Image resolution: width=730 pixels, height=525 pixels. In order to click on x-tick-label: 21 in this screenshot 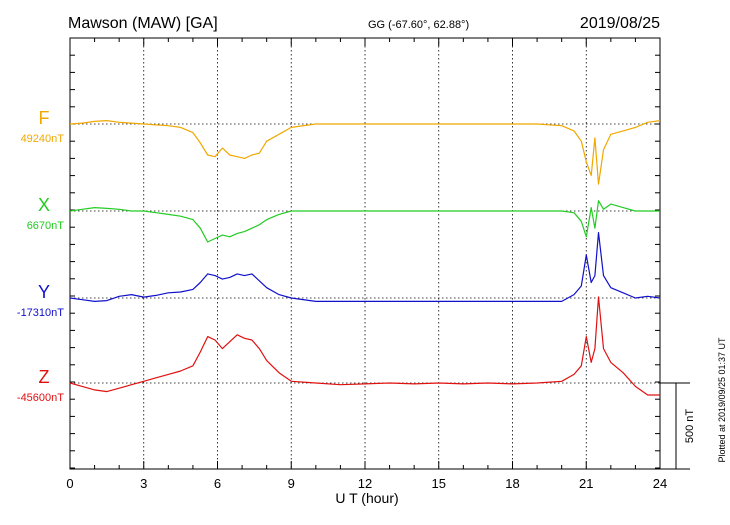, I will do `click(586, 483)`.